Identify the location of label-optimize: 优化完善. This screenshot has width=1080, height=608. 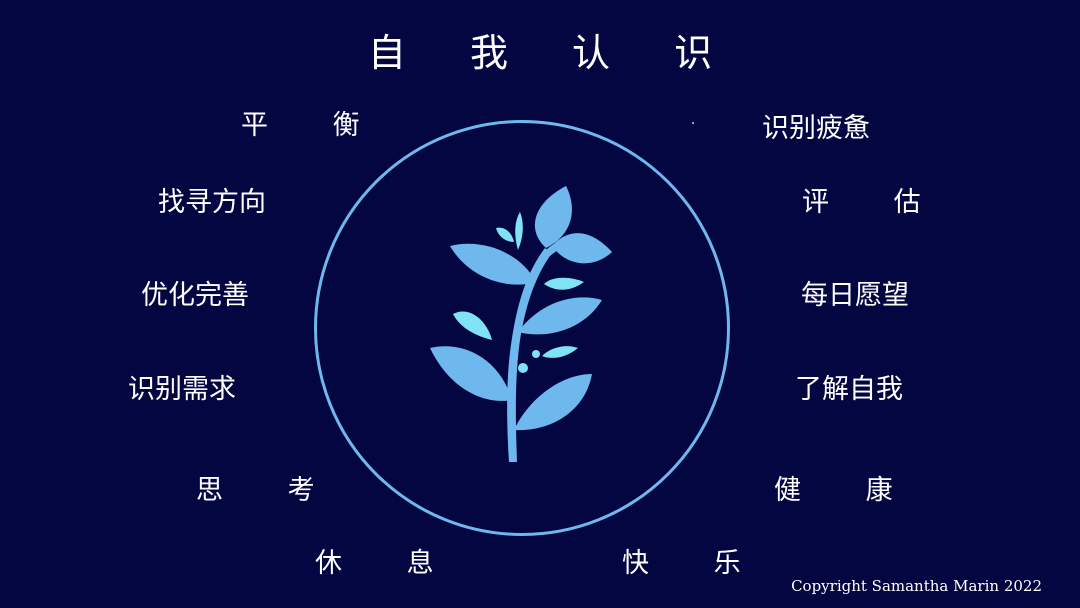
(195, 295).